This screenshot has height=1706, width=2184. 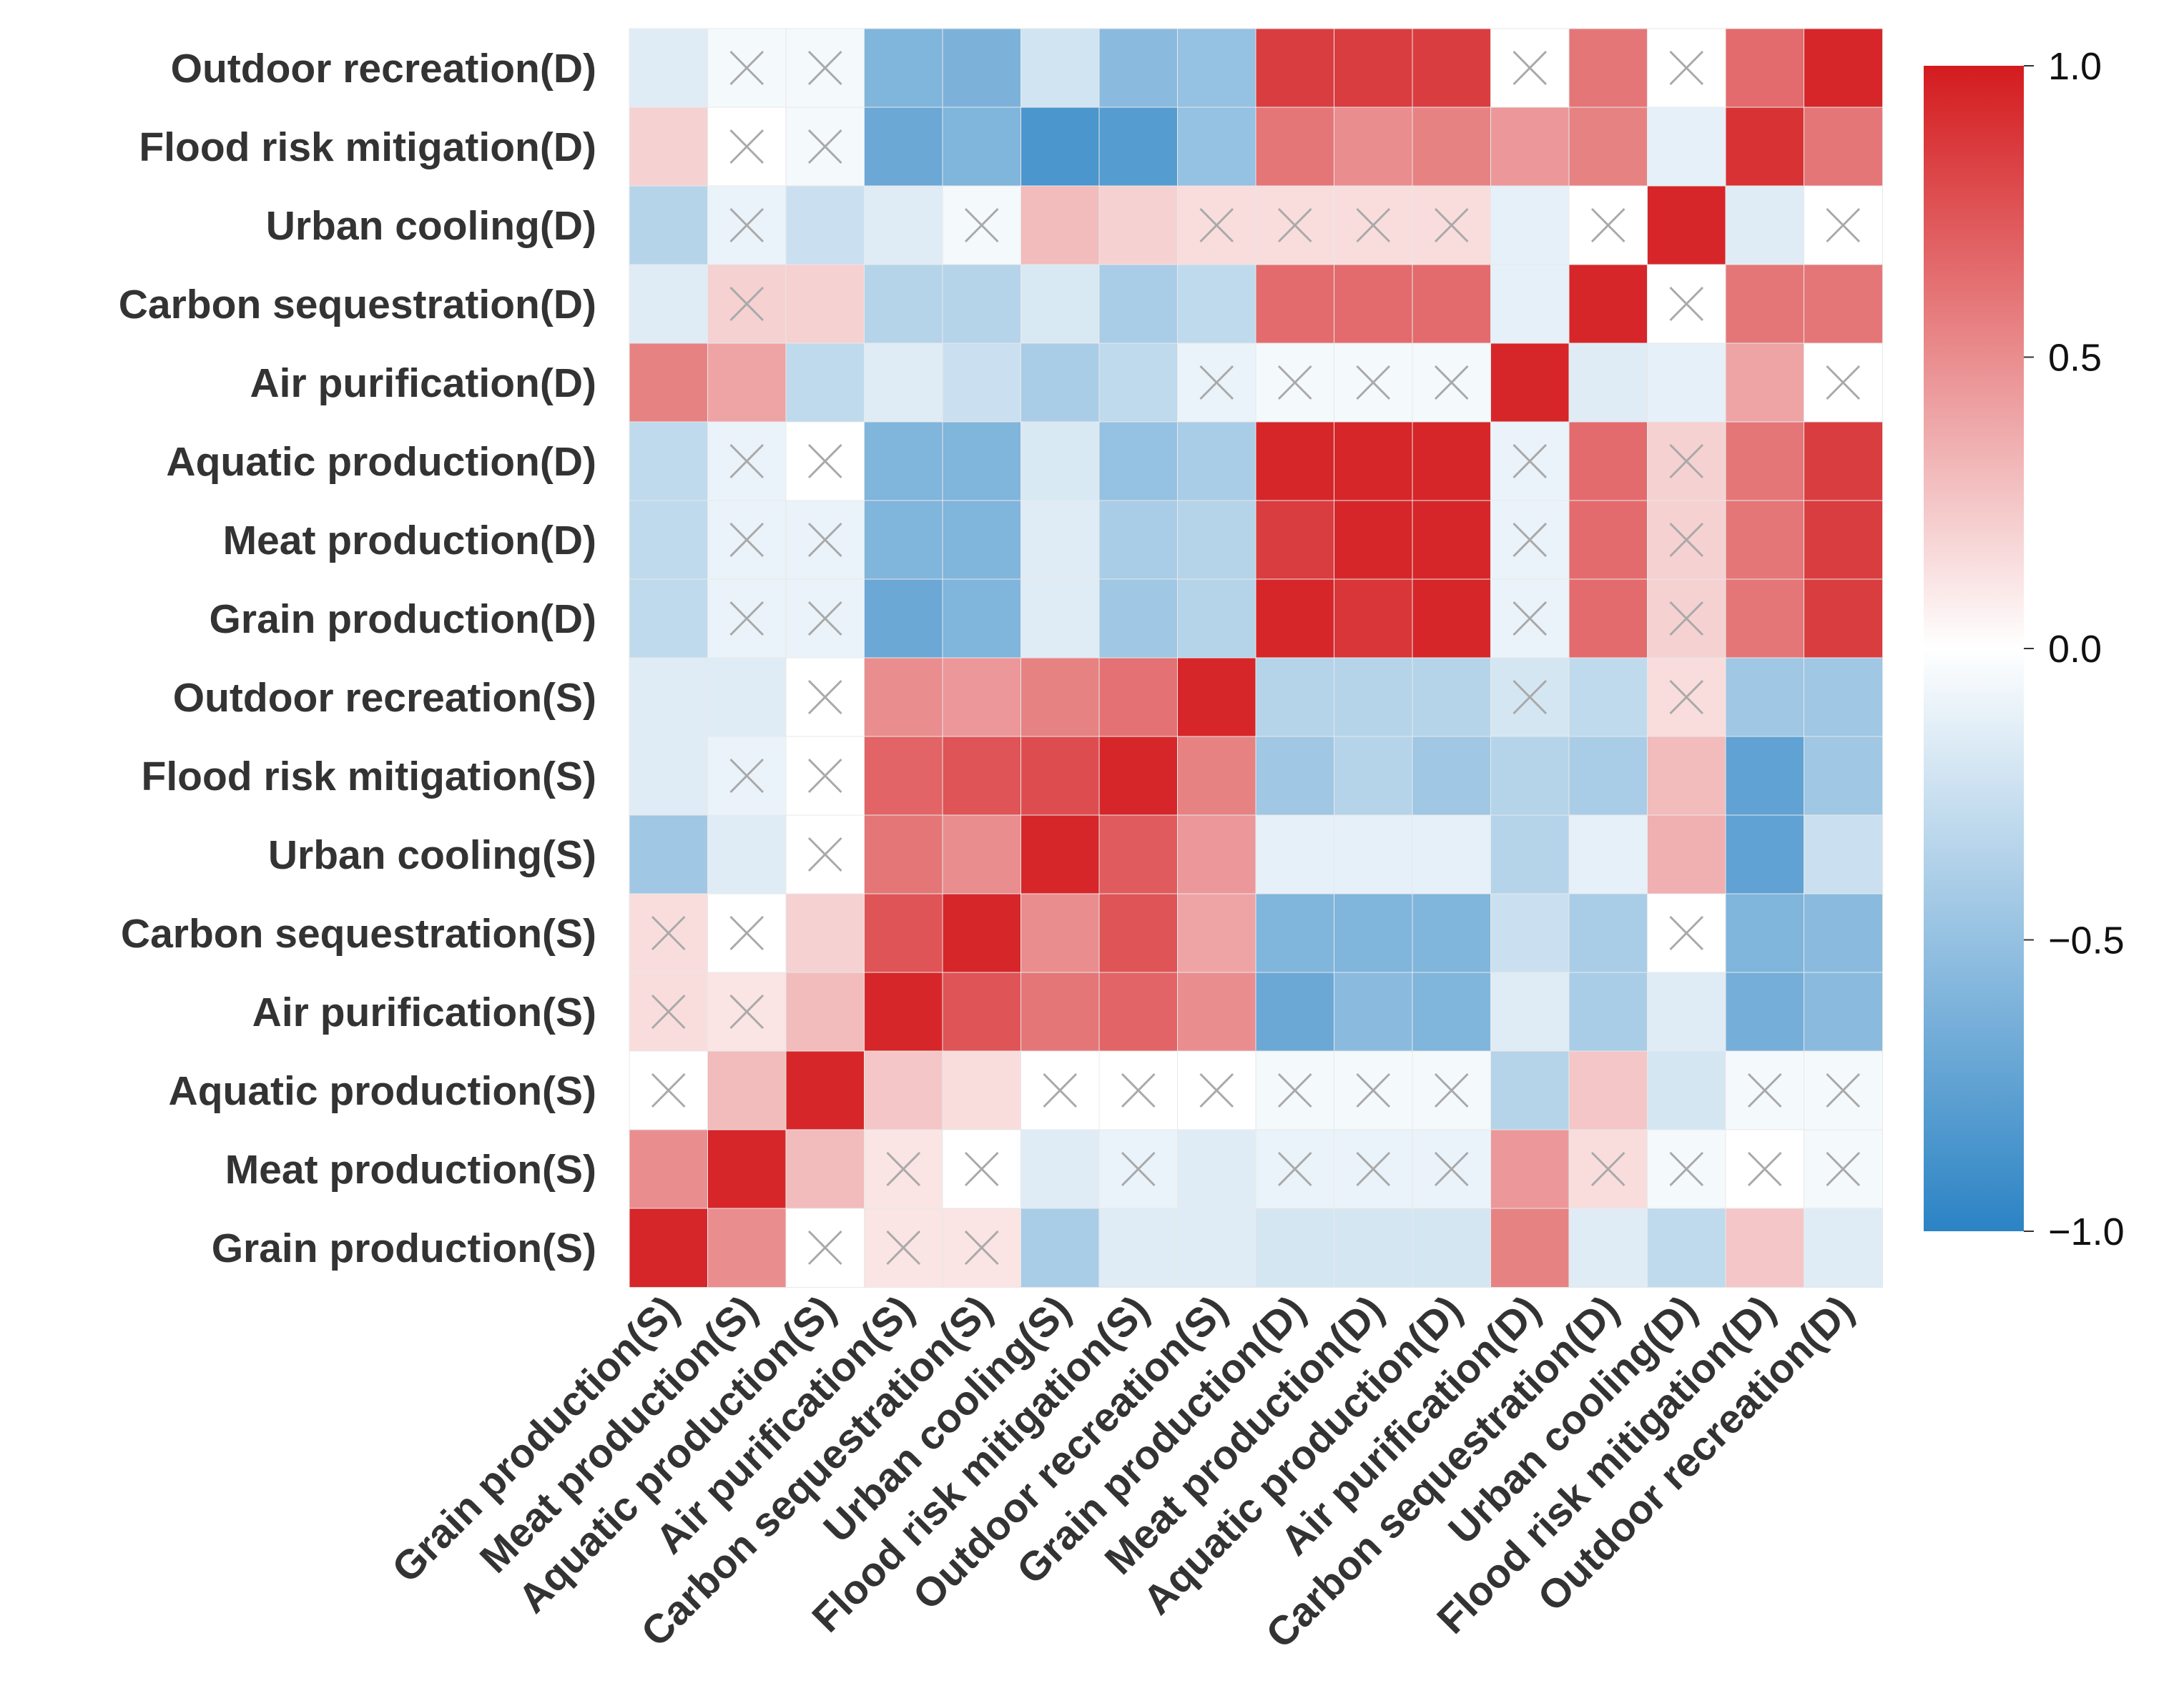 I want to click on y-tick-label: Outdoor recreation(S), so click(x=384, y=698).